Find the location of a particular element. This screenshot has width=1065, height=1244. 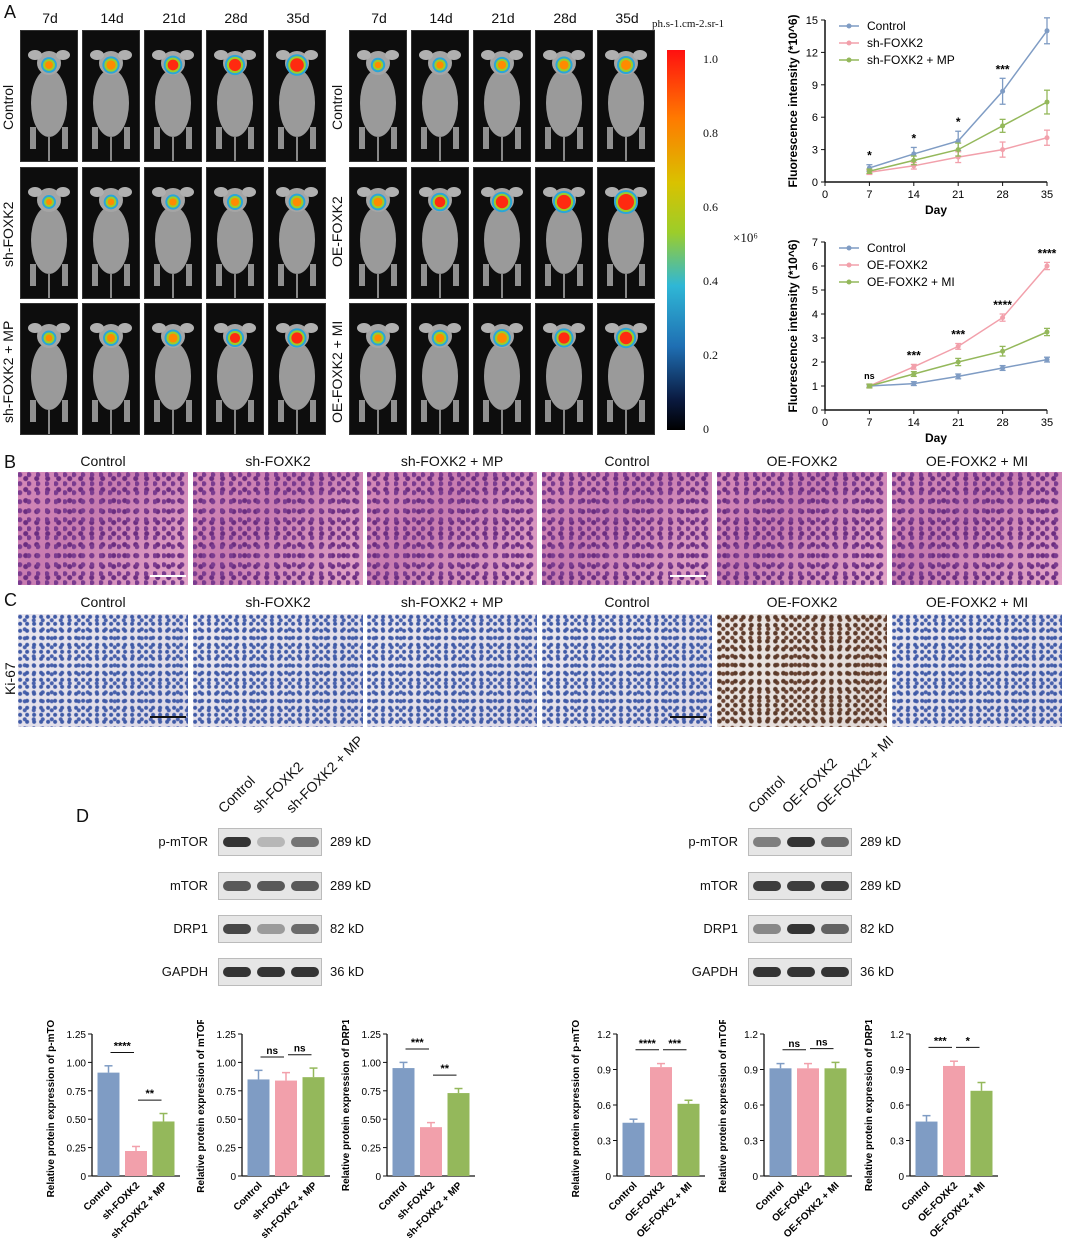

significance-label: *** is located at coordinates (914, 355).